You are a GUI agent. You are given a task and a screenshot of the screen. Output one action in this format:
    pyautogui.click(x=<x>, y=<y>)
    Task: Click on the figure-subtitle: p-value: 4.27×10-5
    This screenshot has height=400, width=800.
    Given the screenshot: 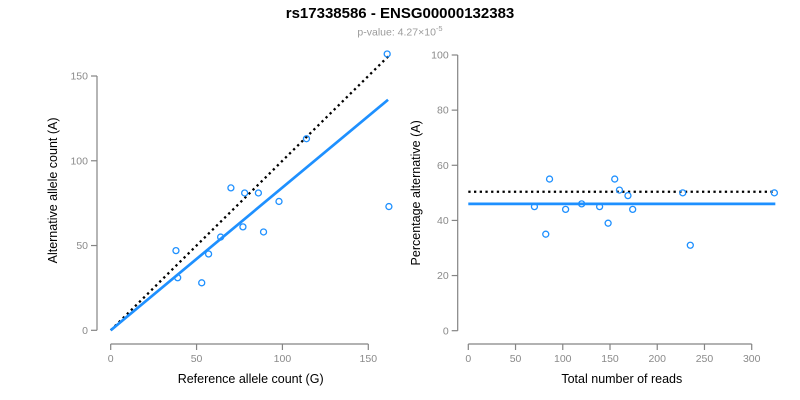 What is the action you would take?
    pyautogui.click(x=400, y=31)
    